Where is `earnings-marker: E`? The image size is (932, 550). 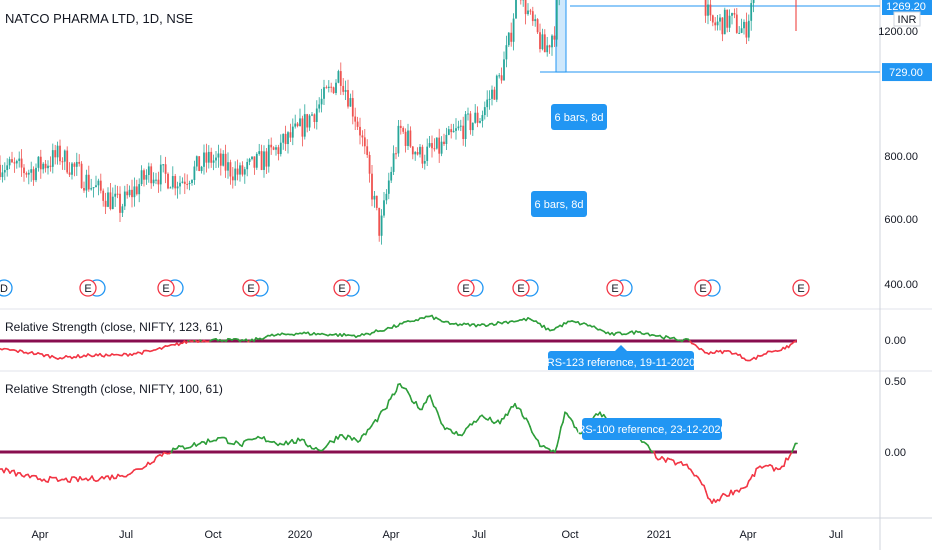 earnings-marker: E is located at coordinates (525, 288).